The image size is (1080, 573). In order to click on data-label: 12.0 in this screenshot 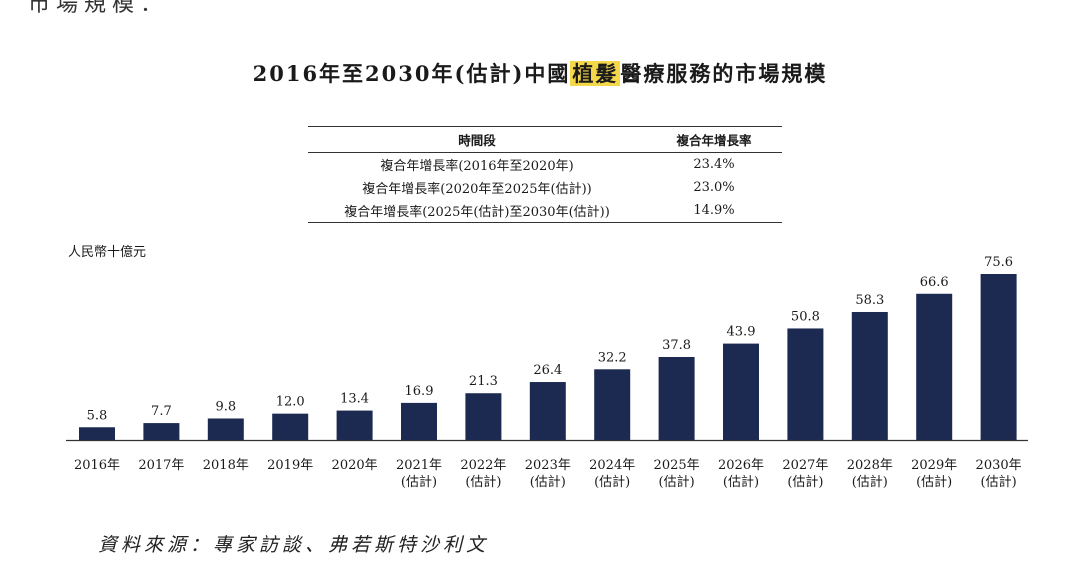, I will do `click(290, 402)`.